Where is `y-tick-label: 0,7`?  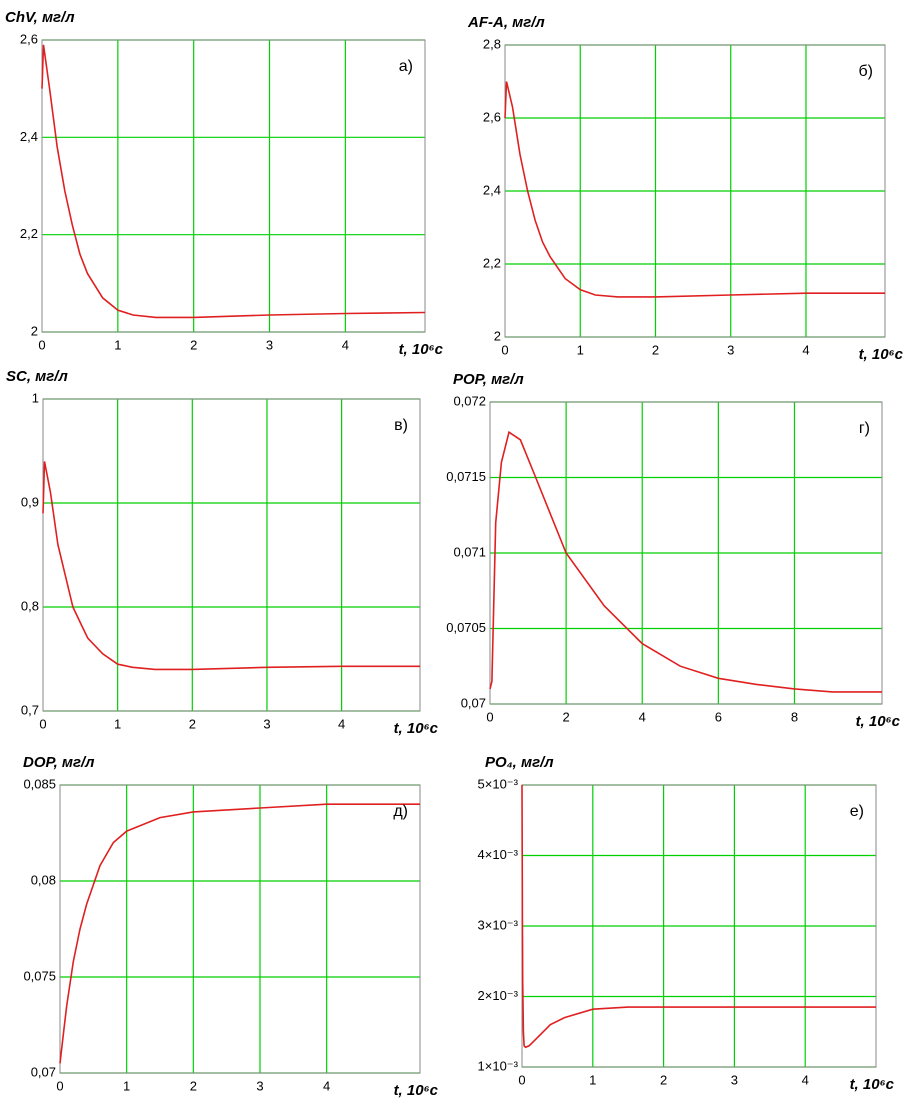 y-tick-label: 0,7 is located at coordinates (30, 709).